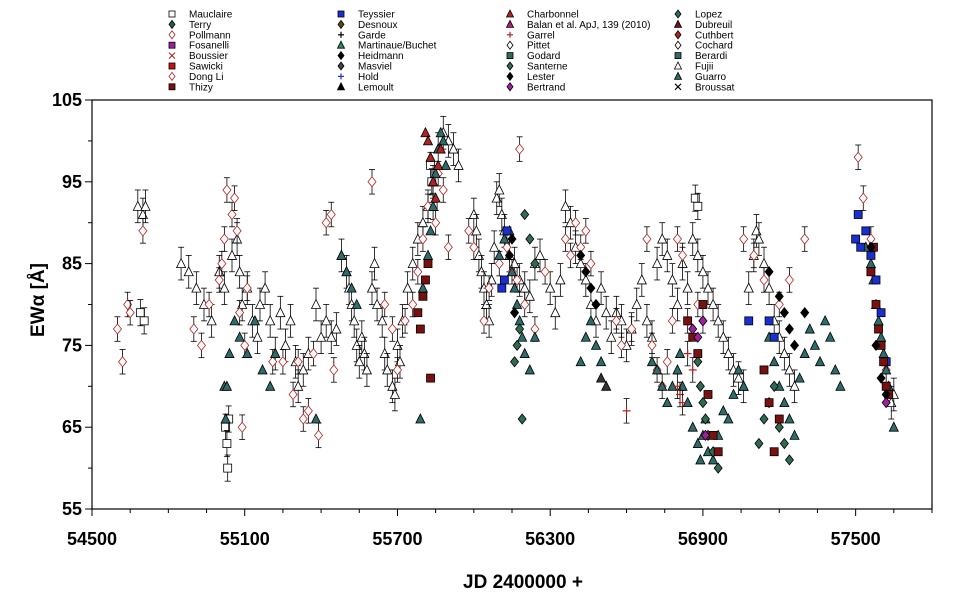 Image resolution: width=968 pixels, height=604 pixels. Describe the element at coordinates (172, 87) in the screenshot. I see `legend-marker-thizy` at that location.